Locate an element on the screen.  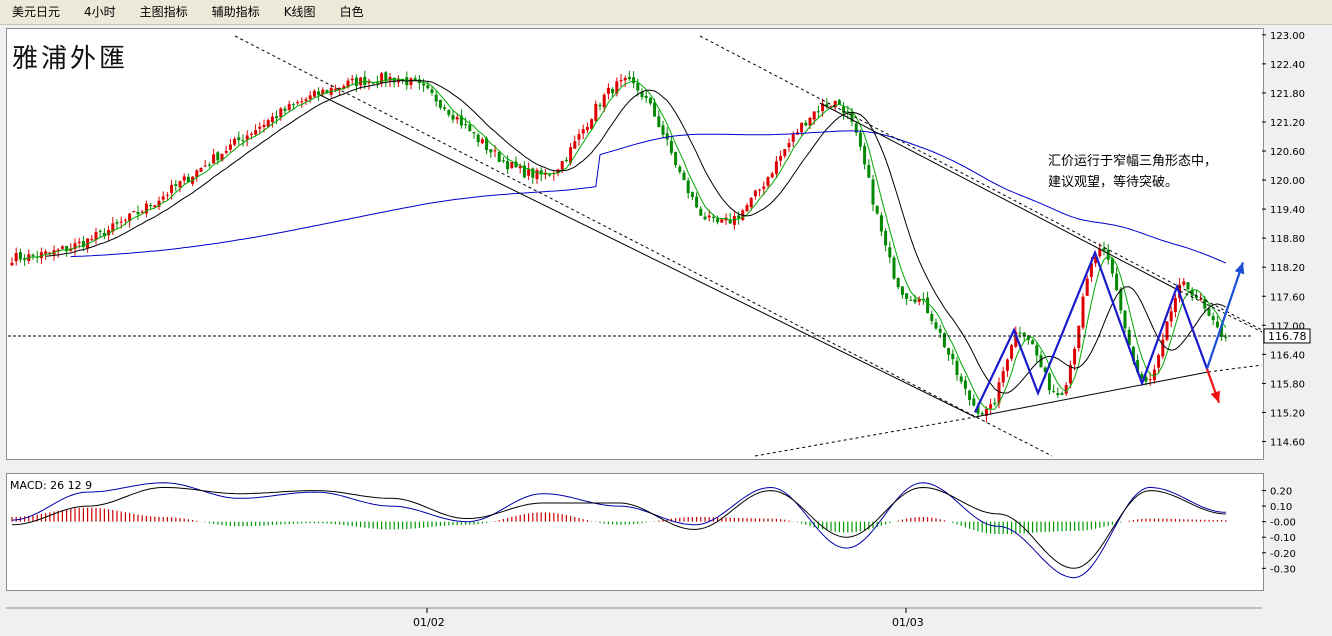
price-tick-label: 114.60 is located at coordinates (1287, 442).